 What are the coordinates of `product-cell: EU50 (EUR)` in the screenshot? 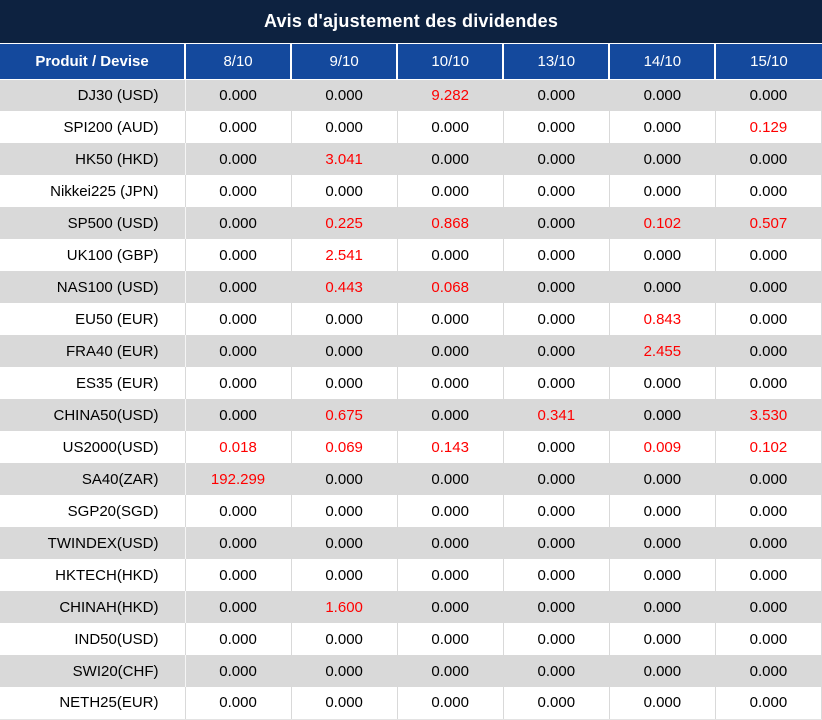 It's located at (93, 319).